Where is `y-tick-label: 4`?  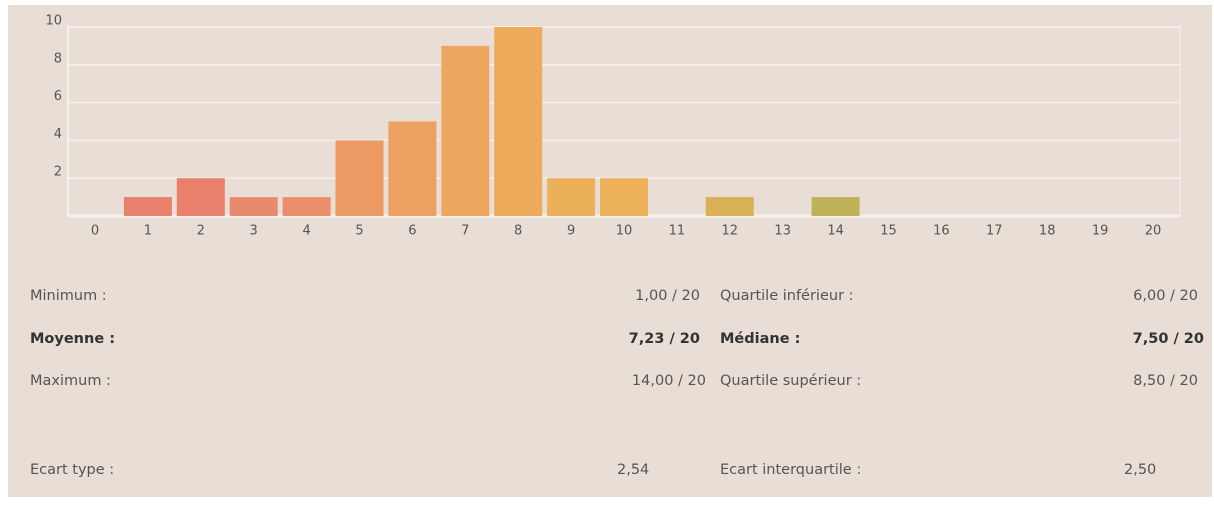
y-tick-label: 4 is located at coordinates (58, 134).